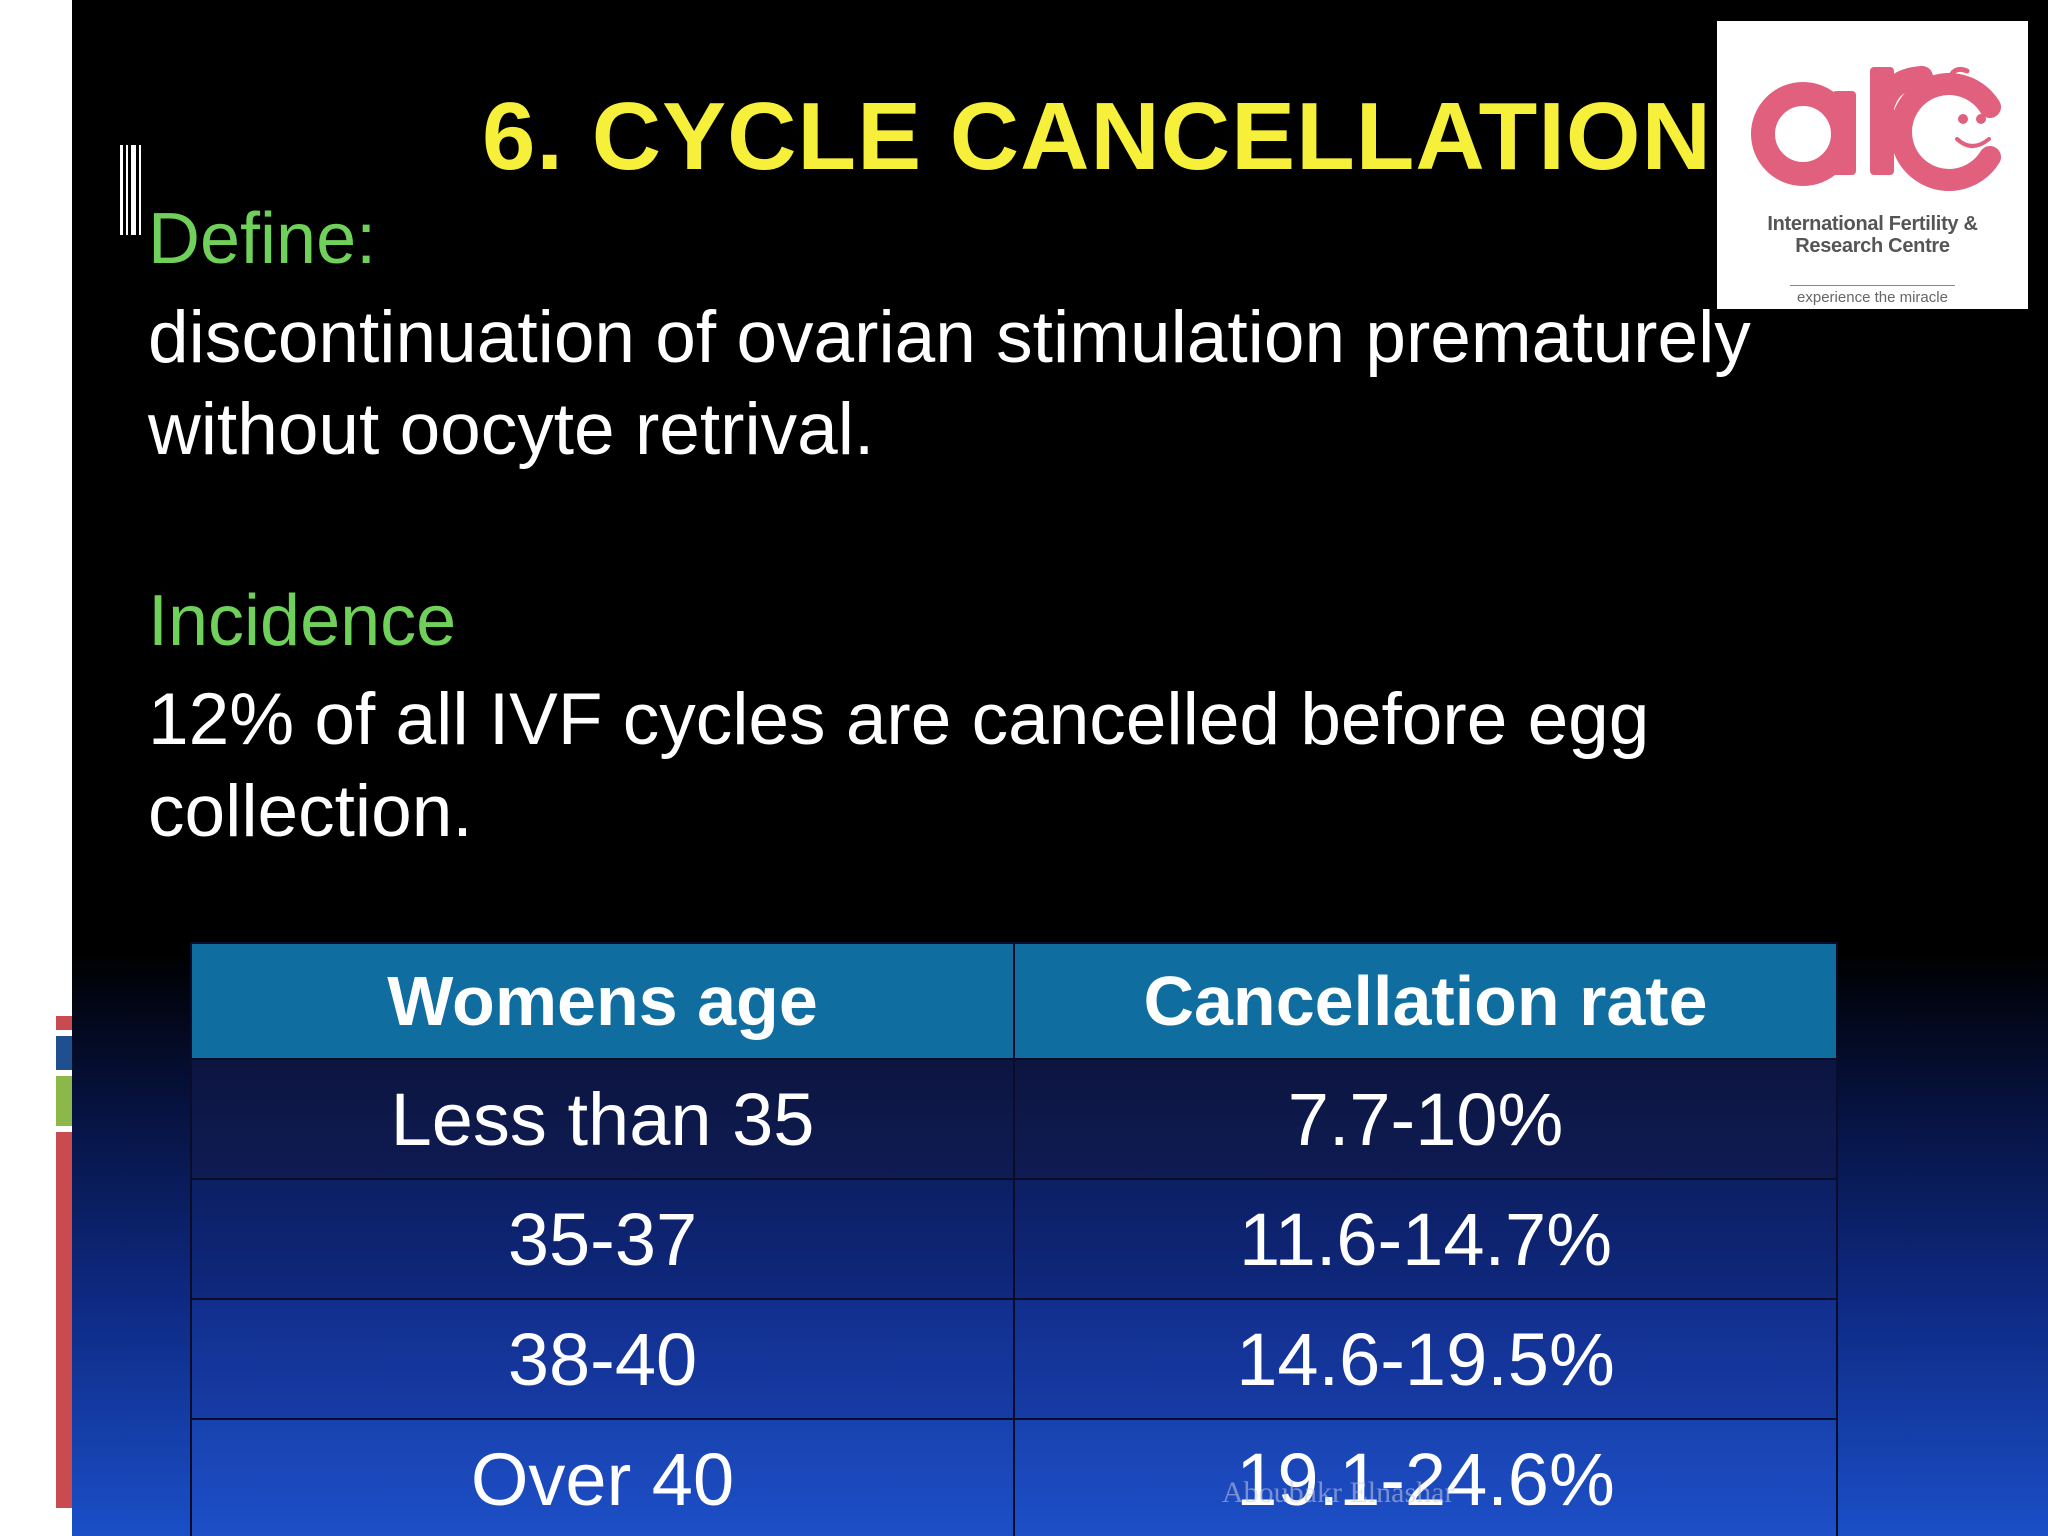 Image resolution: width=2048 pixels, height=1536 pixels. I want to click on deco-red-strip, so click(64, 1320).